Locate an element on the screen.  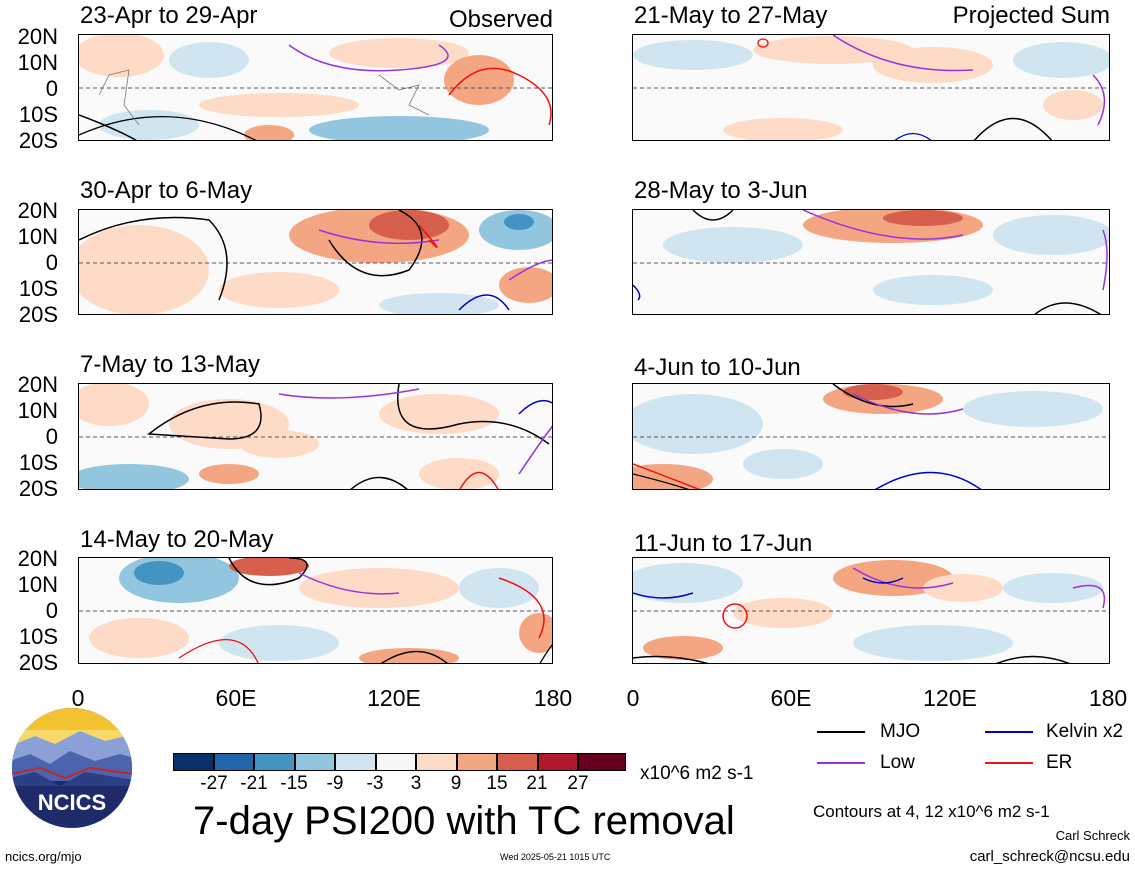
contours-note: Contours at 4, 12 x10^6 m2 s-1 is located at coordinates (931, 811).